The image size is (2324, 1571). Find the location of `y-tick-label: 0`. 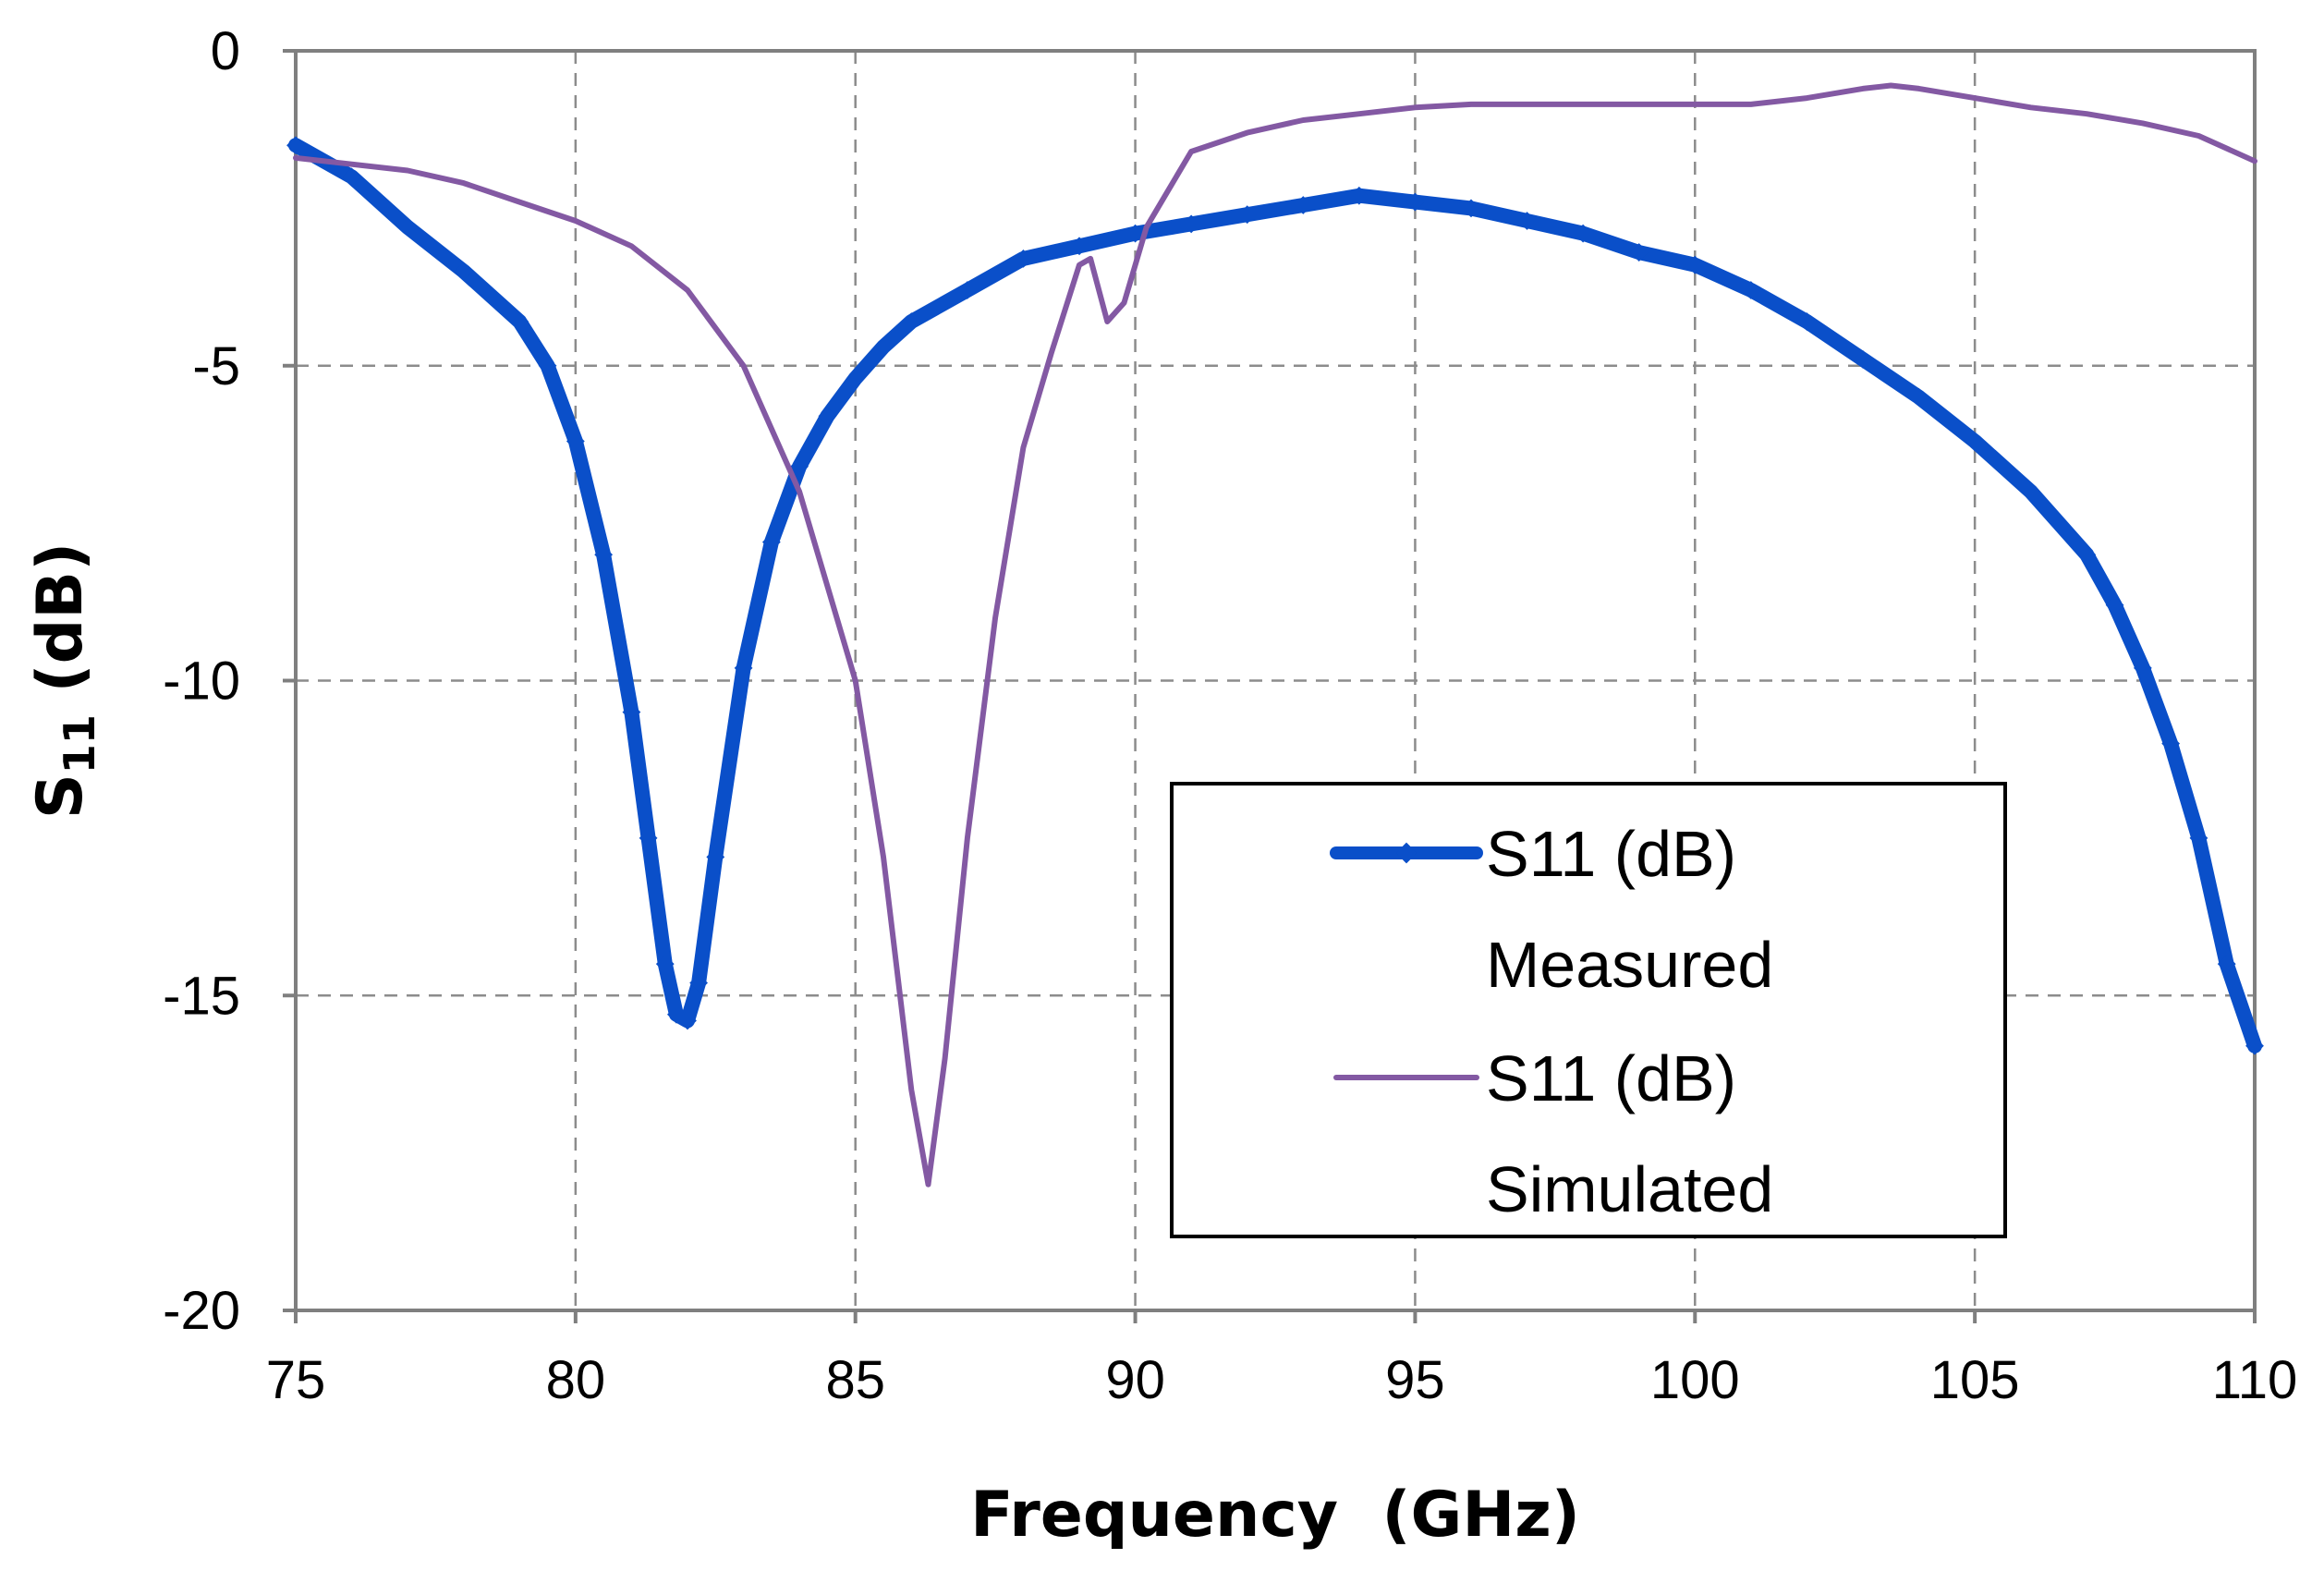

y-tick-label: 0 is located at coordinates (225, 51).